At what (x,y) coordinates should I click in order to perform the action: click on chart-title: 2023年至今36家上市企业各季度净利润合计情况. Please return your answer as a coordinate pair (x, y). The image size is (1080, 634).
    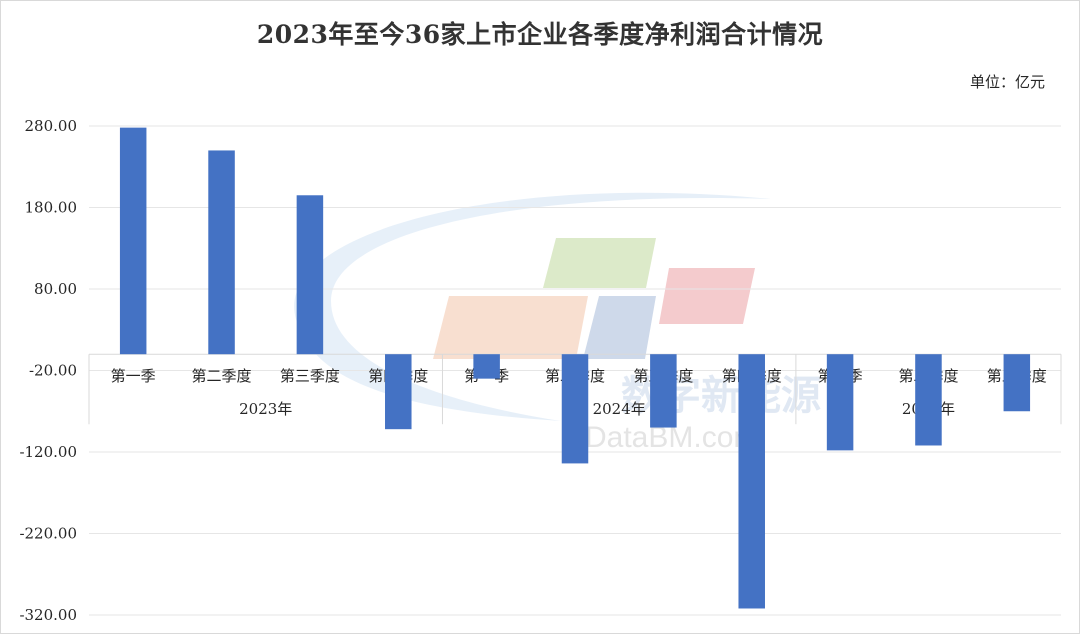
    Looking at the image, I should click on (540, 34).